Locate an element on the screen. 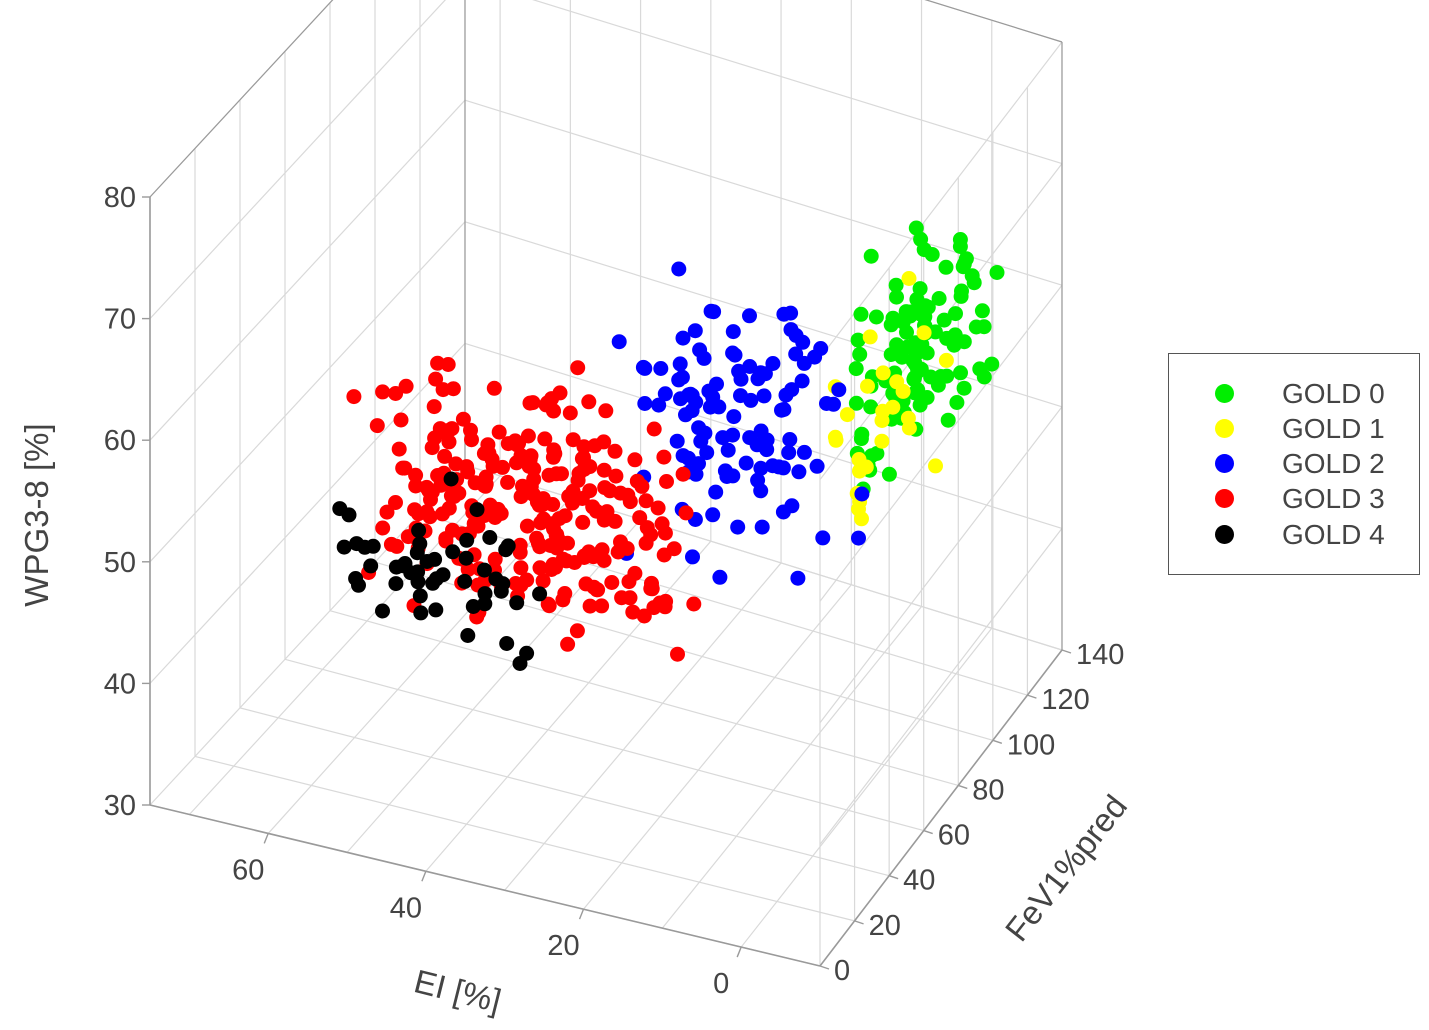 Image resolution: width=1429 pixels, height=1030 pixels. y-tick-label: 120 is located at coordinates (1065, 700).